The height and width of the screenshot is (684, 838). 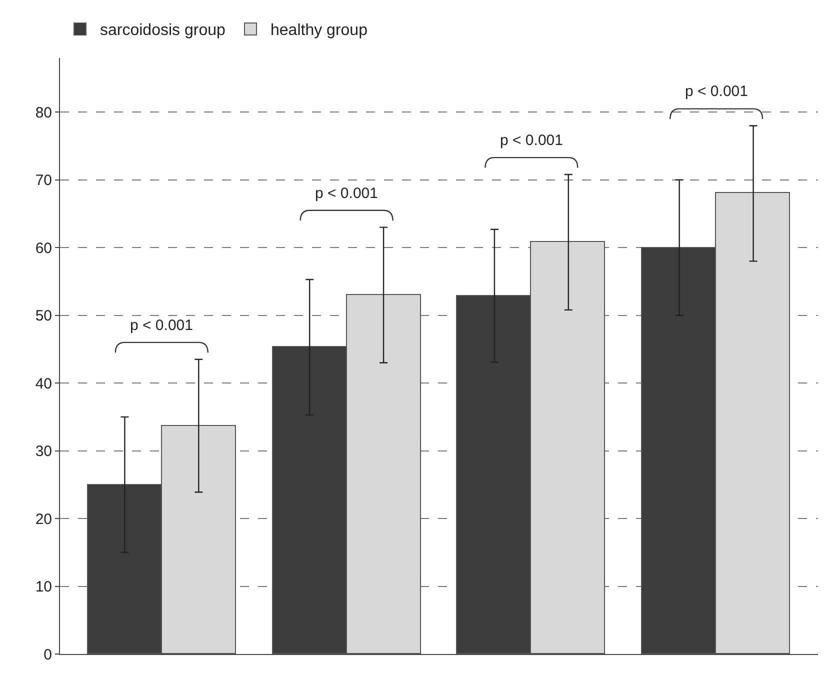 What do you see at coordinates (43, 587) in the screenshot?
I see `y-tick-label: 10` at bounding box center [43, 587].